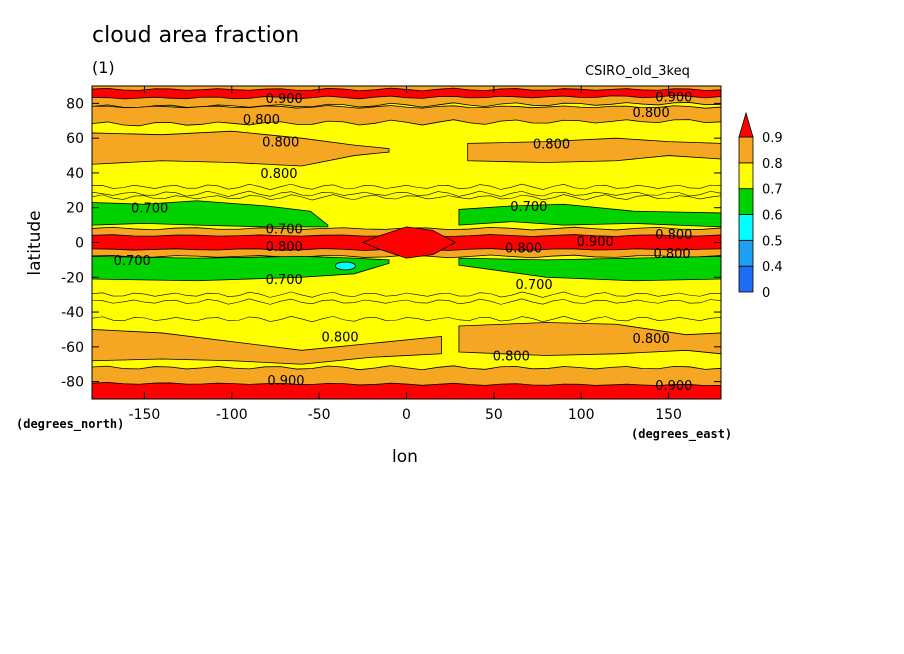 The height and width of the screenshot is (654, 904). Describe the element at coordinates (72, 278) in the screenshot. I see `y-tick-label: -20` at that location.